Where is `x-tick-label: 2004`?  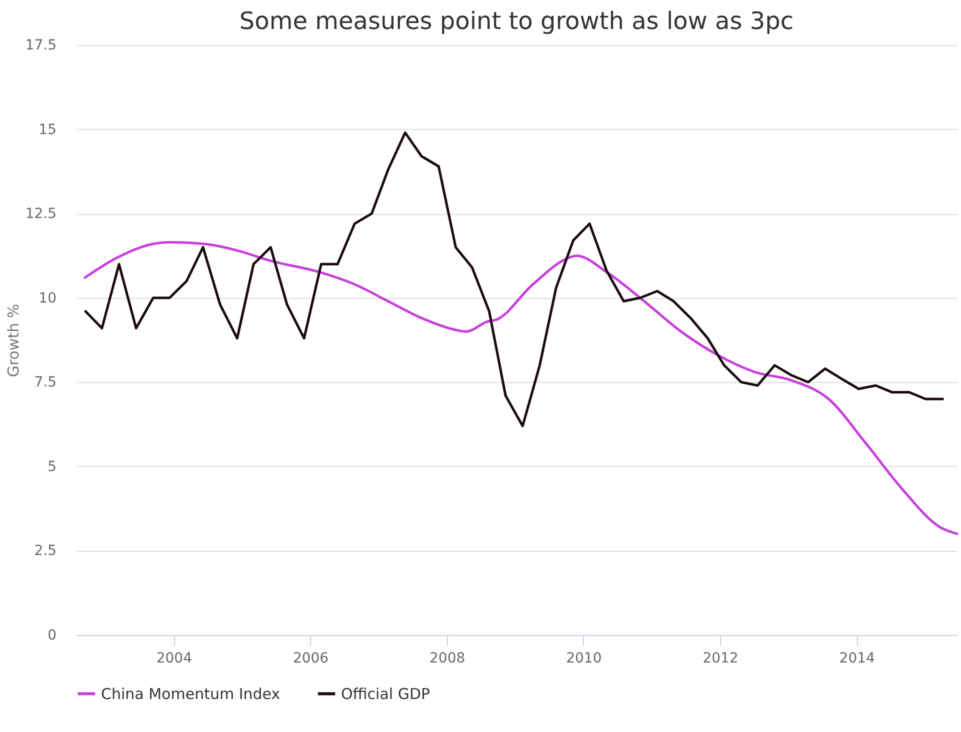 x-tick-label: 2004 is located at coordinates (174, 658).